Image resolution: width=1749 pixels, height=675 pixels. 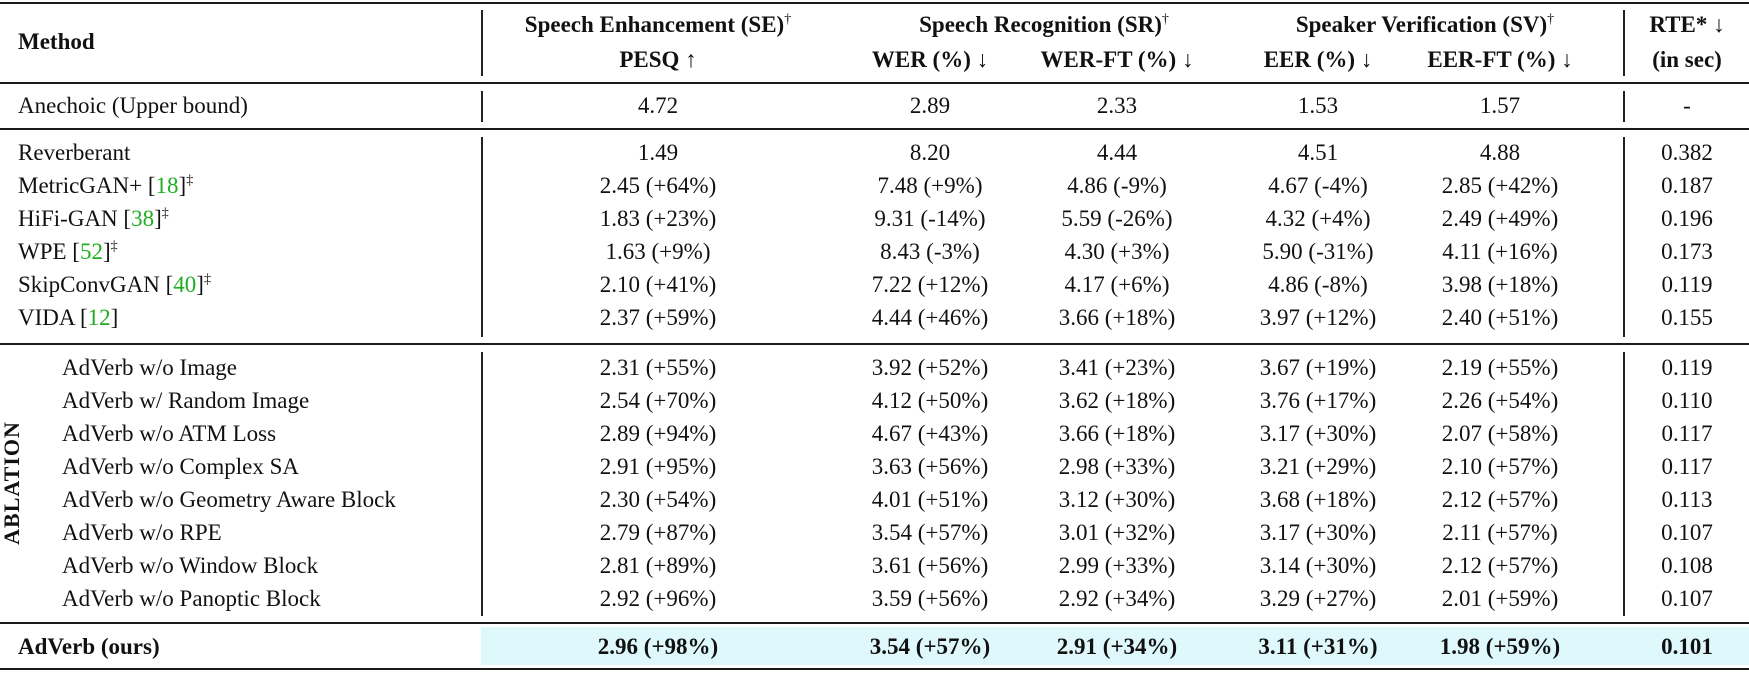 What do you see at coordinates (87, 185) in the screenshot?
I see `method-label: MetricGAN+ [` at bounding box center [87, 185].